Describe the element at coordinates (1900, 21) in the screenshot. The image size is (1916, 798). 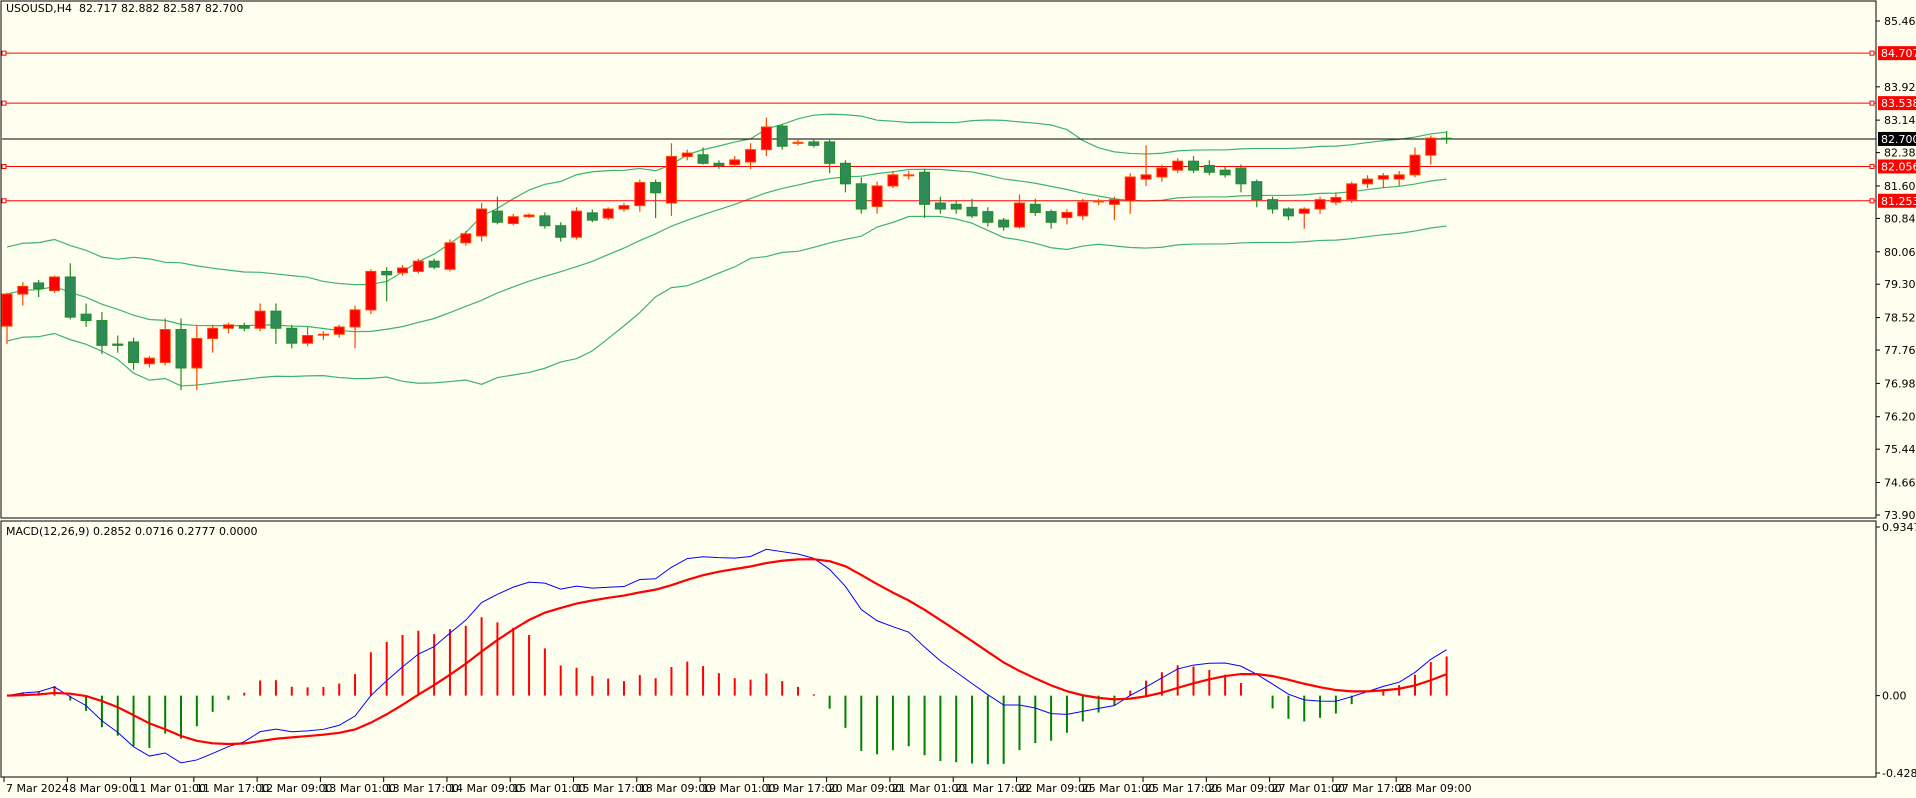
I see `price-tick-label: 85.460` at that location.